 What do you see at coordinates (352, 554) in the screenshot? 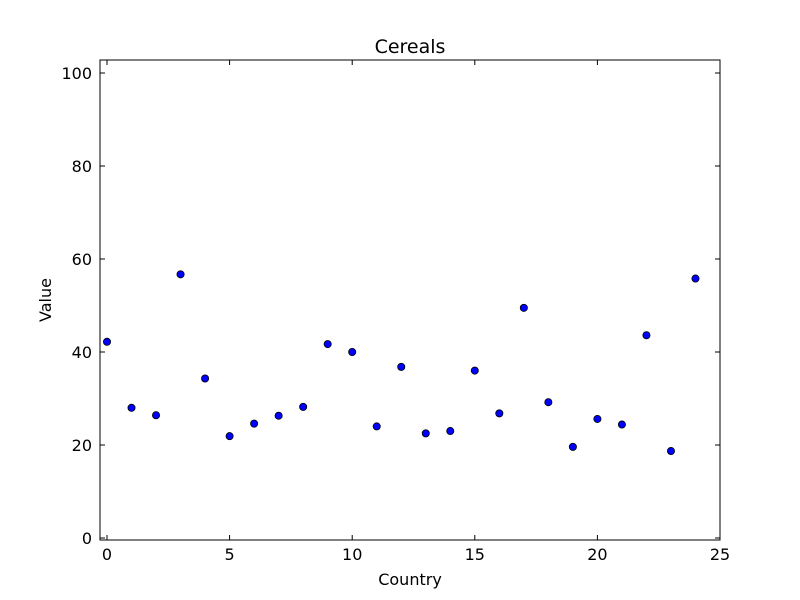
I see `x-tick-label: 10` at bounding box center [352, 554].